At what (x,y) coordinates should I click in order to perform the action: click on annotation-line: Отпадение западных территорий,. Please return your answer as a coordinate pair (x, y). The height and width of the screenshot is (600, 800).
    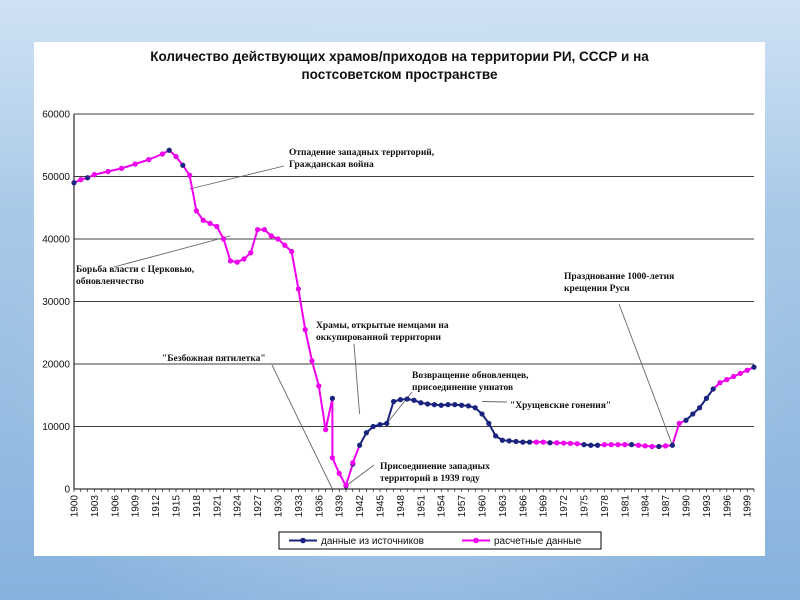
    Looking at the image, I should click on (362, 152).